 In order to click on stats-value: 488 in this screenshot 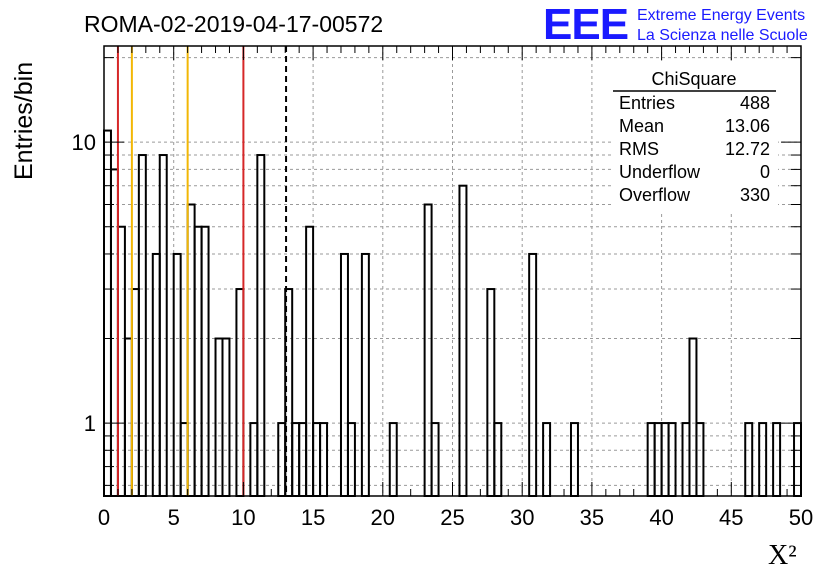, I will do `click(755, 103)`.